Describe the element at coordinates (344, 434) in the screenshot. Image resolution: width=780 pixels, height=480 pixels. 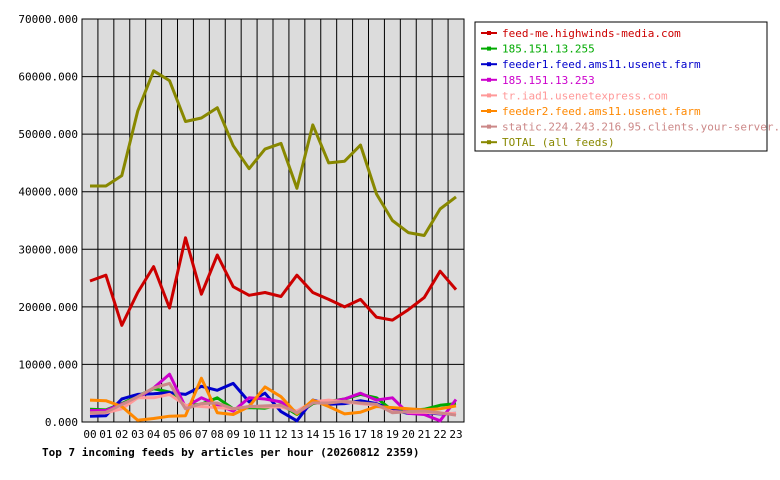
I see `x-tick-label: 16` at that location.